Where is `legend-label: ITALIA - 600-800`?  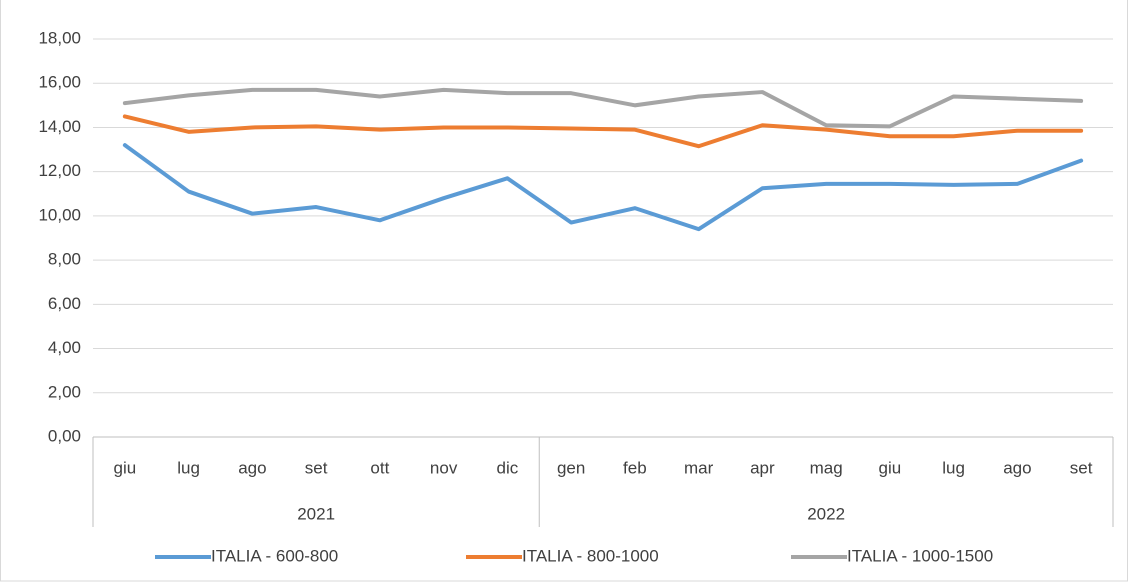 legend-label: ITALIA - 600-800 is located at coordinates (274, 555).